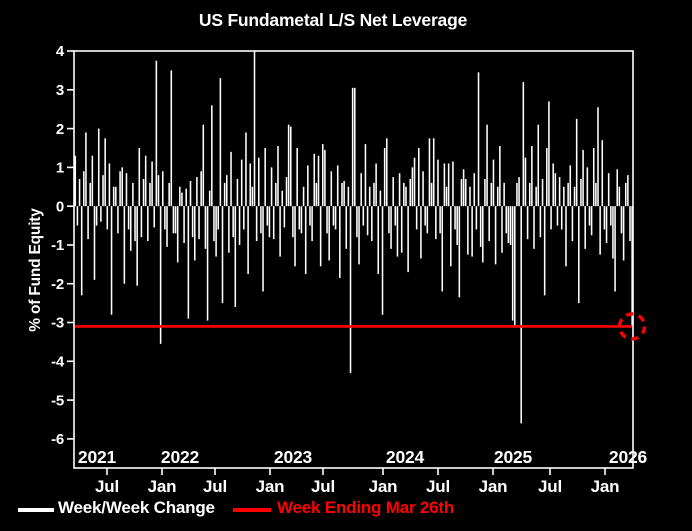 The height and width of the screenshot is (531, 692). What do you see at coordinates (36, 510) in the screenshot?
I see `legend-series-swatch` at bounding box center [36, 510].